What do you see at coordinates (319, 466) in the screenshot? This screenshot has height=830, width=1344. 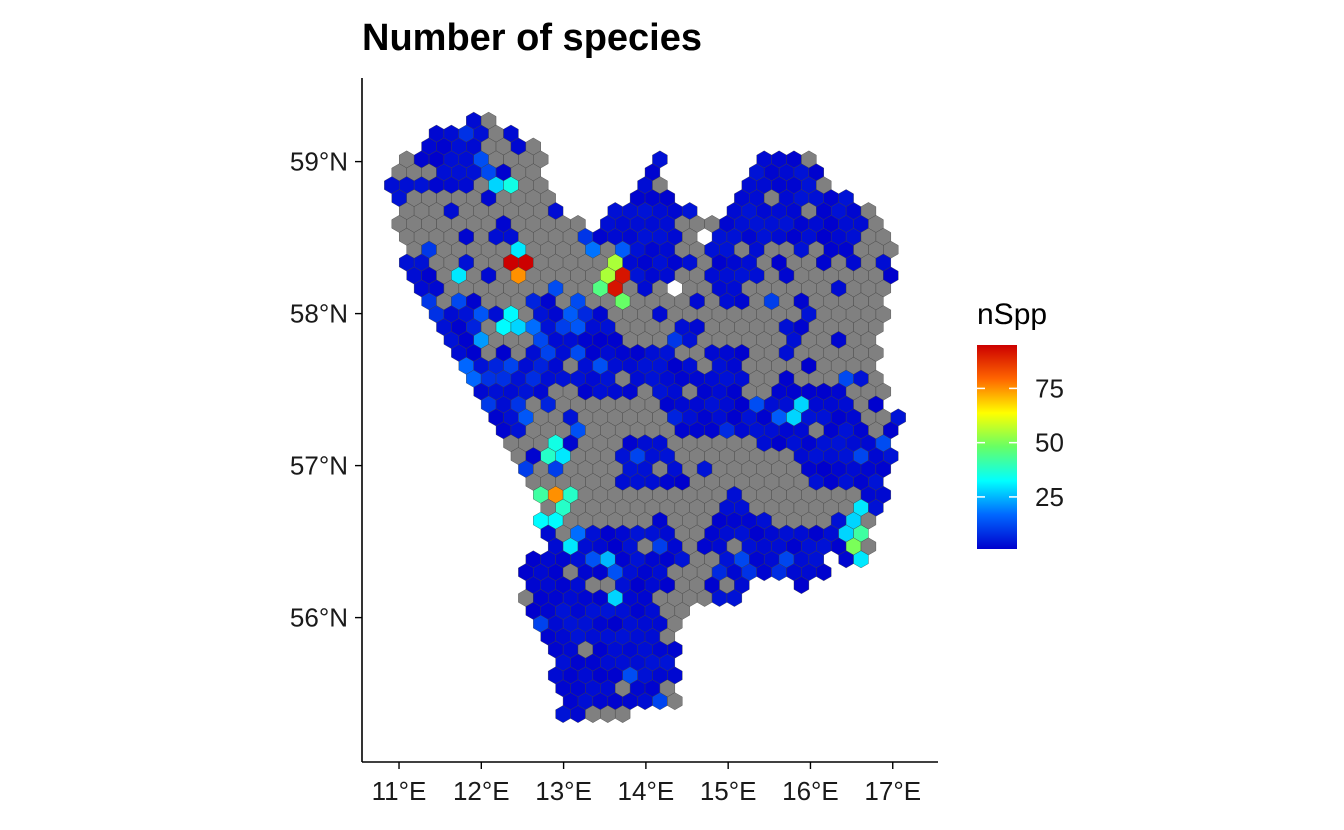 I see `y-tick-label: 57°N` at bounding box center [319, 466].